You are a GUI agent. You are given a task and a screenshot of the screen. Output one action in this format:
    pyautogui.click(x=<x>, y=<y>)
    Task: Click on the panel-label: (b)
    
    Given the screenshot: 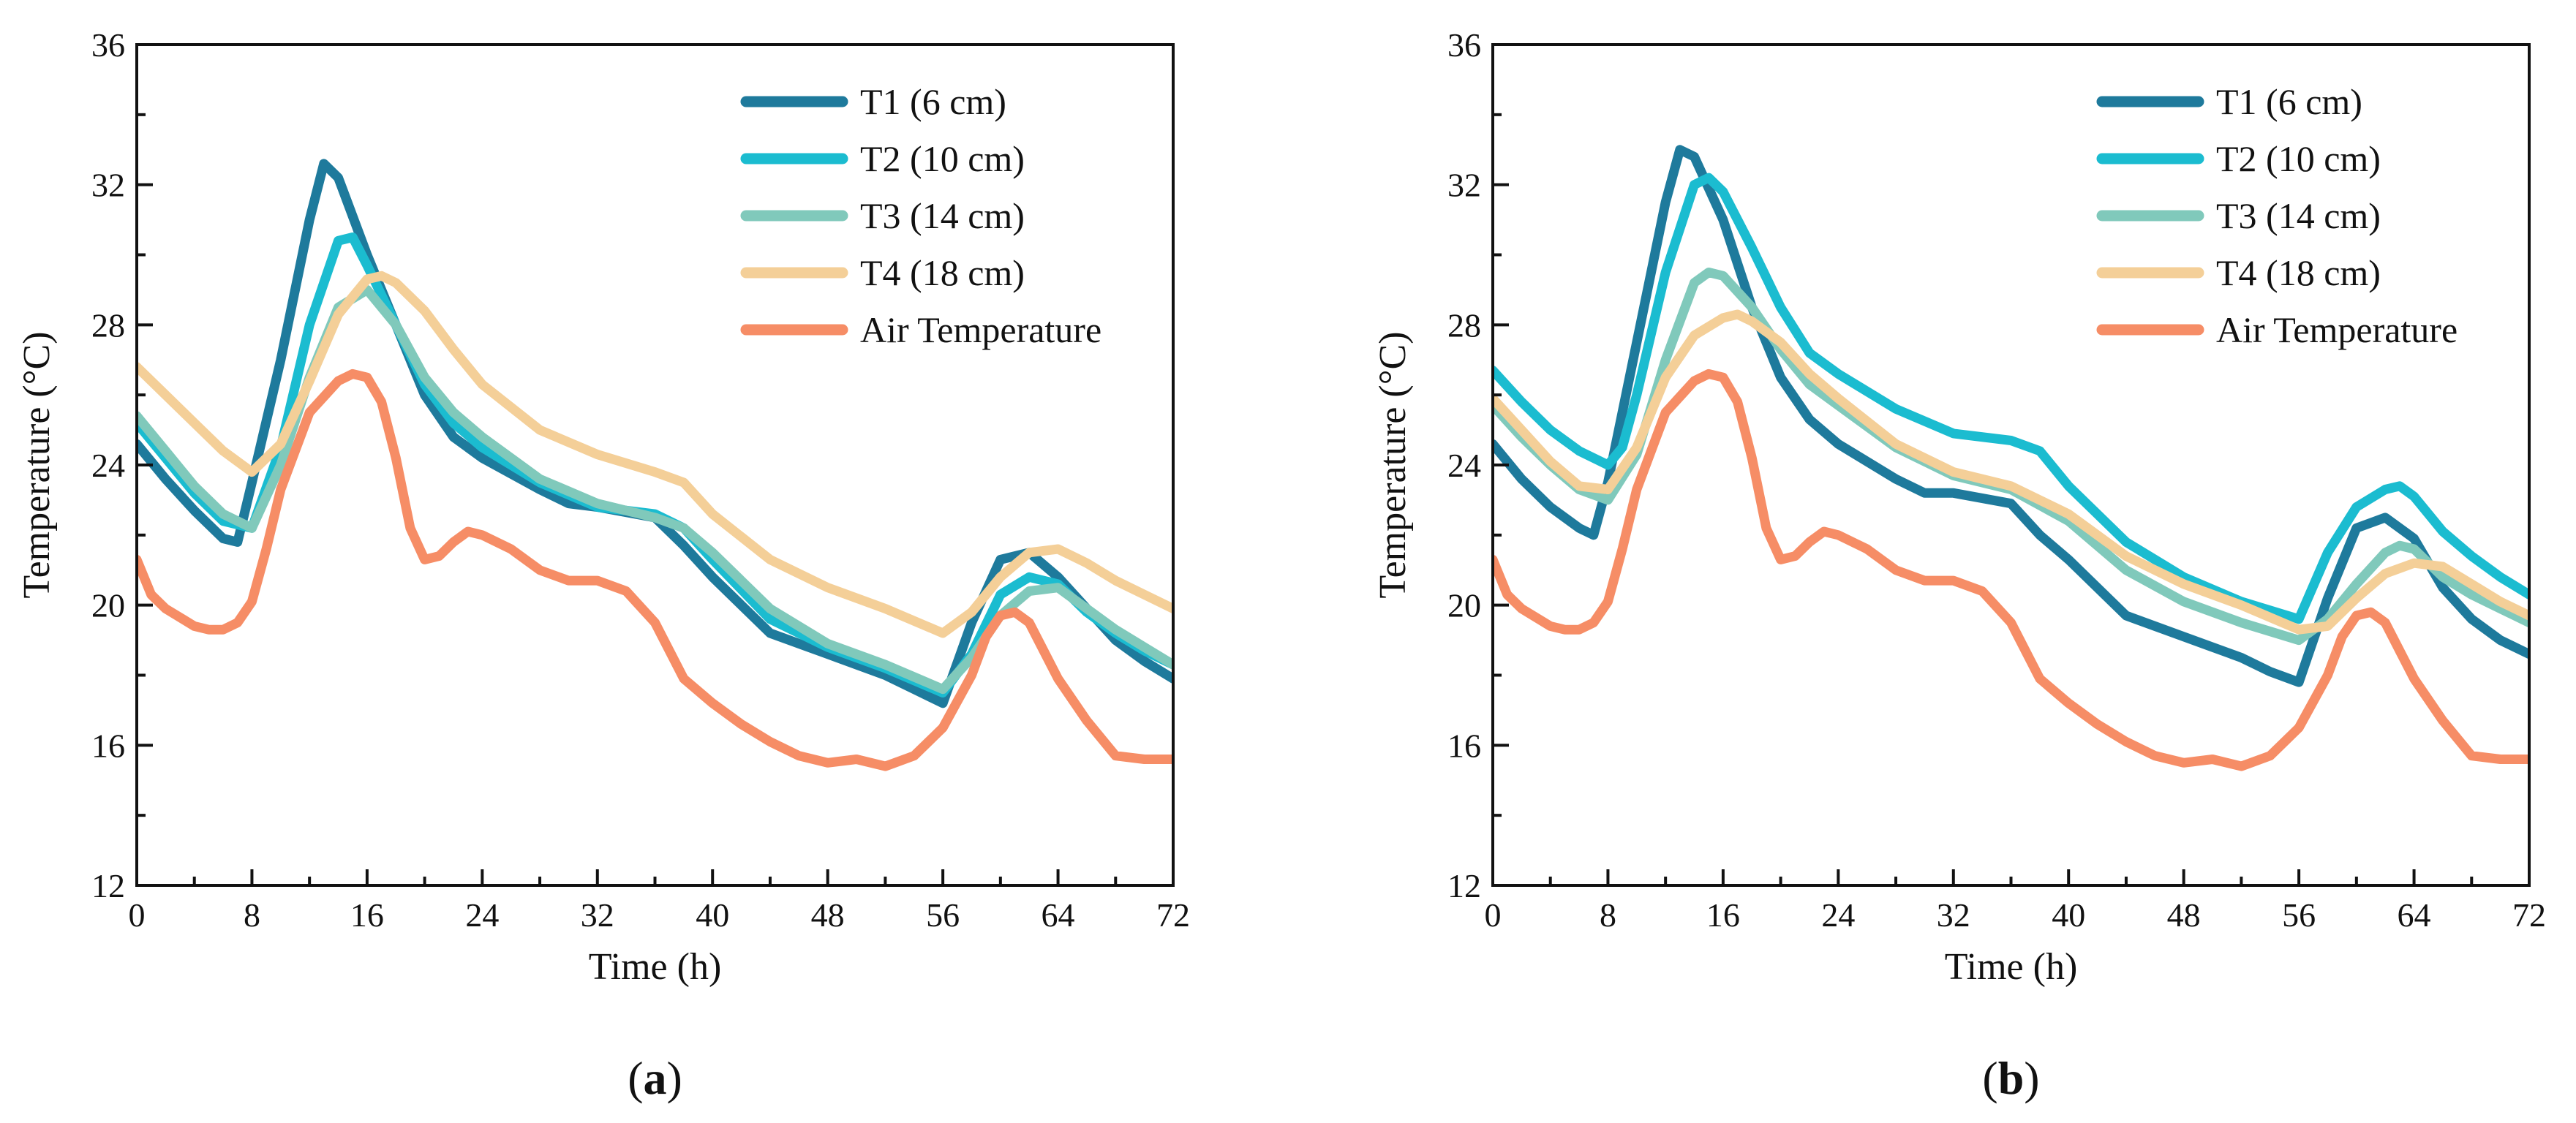 What is the action you would take?
    pyautogui.click(x=2010, y=1078)
    